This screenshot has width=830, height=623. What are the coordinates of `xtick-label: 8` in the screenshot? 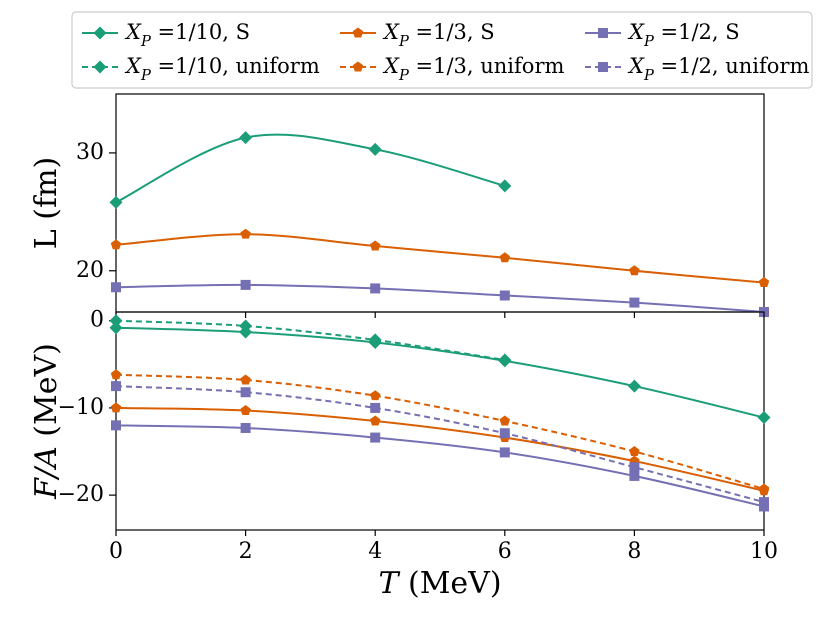 It's located at (634, 551).